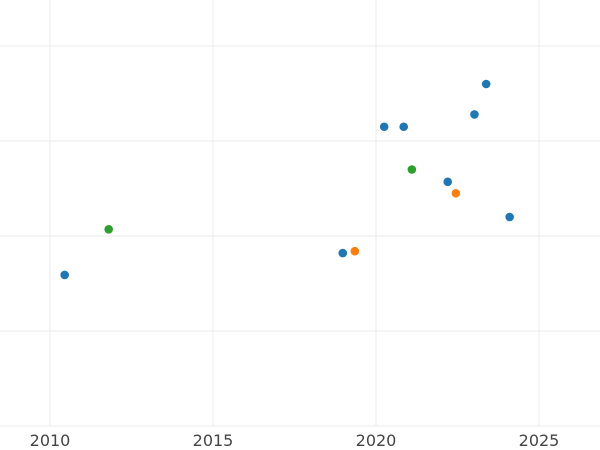 The width and height of the screenshot is (600, 450). Describe the element at coordinates (50, 440) in the screenshot. I see `x-tick-label-2010: 2010` at that location.